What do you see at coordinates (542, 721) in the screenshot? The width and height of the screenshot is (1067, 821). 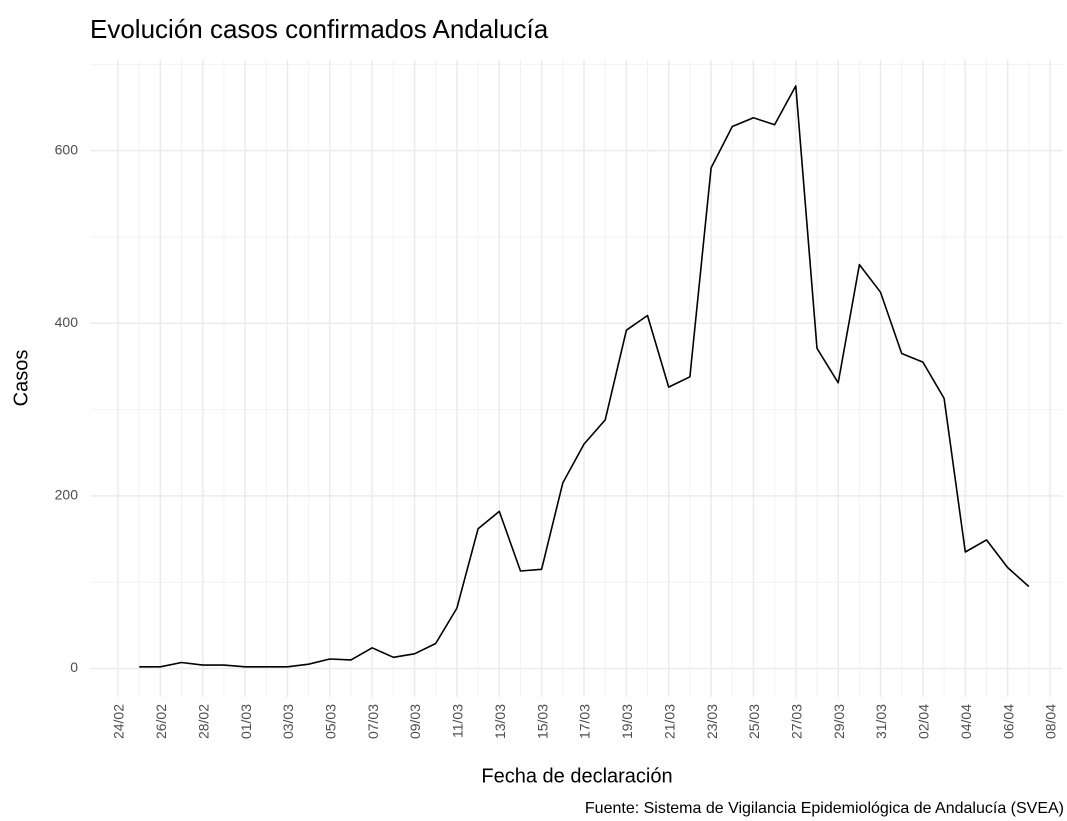 I see `x-tick-label: 15/03` at bounding box center [542, 721].